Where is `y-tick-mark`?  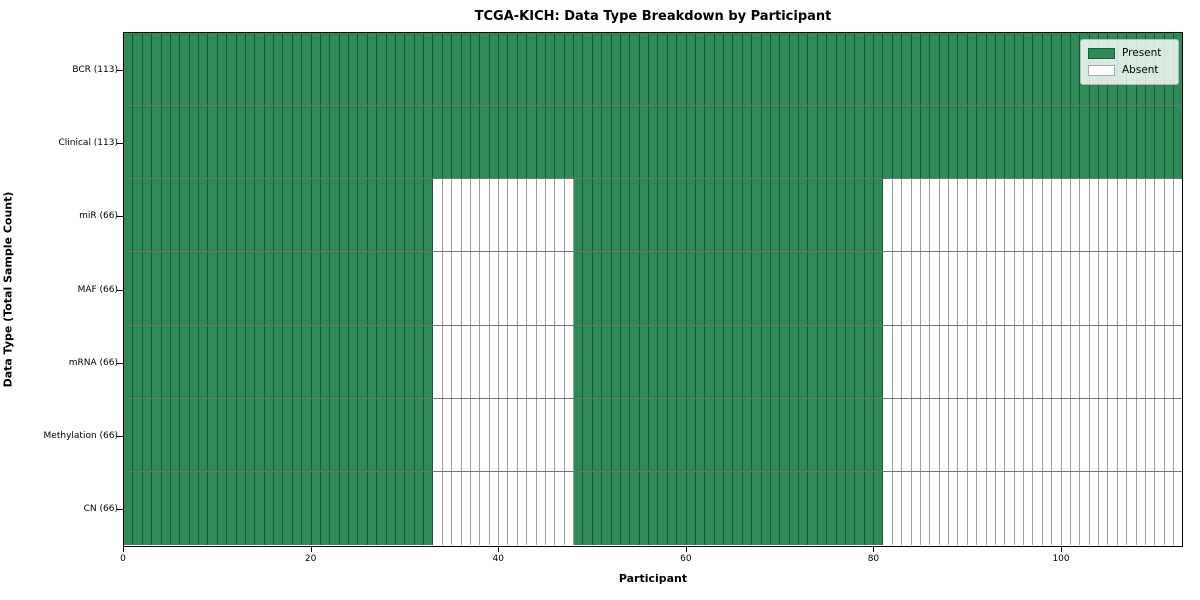 y-tick-mark is located at coordinates (120, 436).